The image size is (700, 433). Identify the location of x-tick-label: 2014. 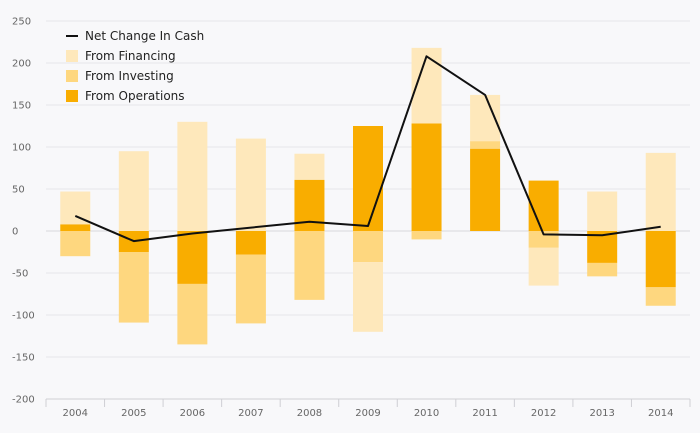
(660, 413).